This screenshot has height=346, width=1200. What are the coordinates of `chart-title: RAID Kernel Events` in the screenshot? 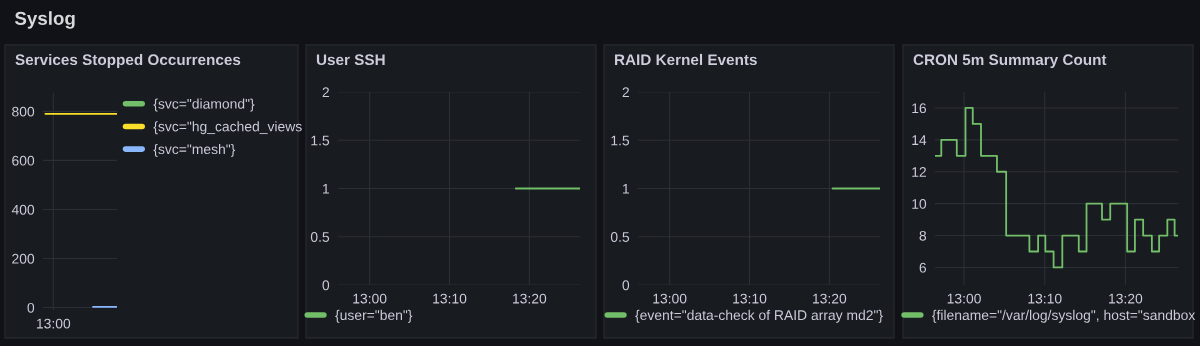 It's located at (686, 59).